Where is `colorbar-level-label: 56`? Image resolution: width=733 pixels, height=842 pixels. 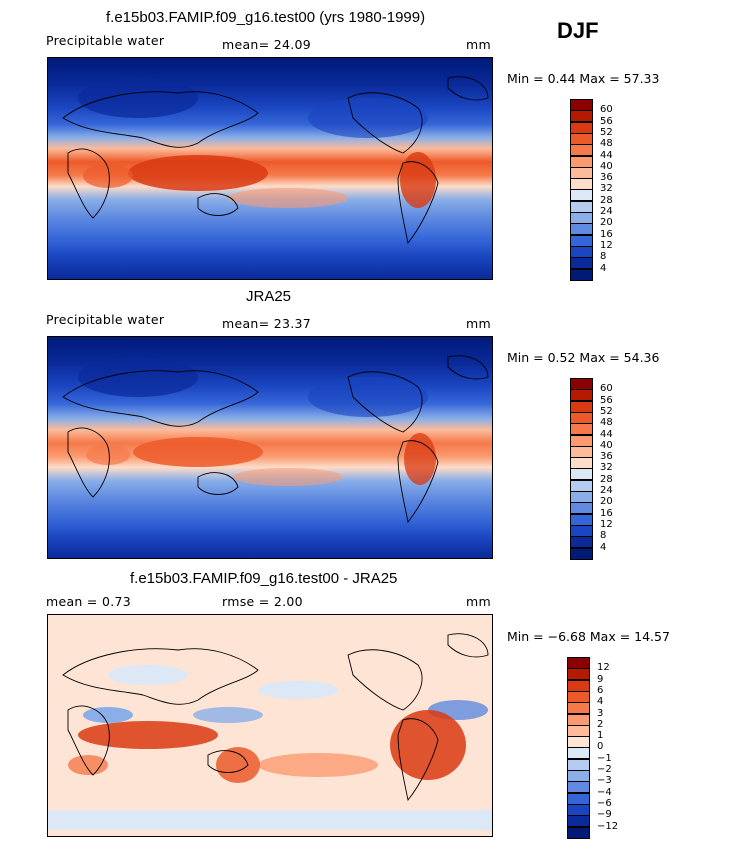
colorbar-level-label: 56 is located at coordinates (606, 121).